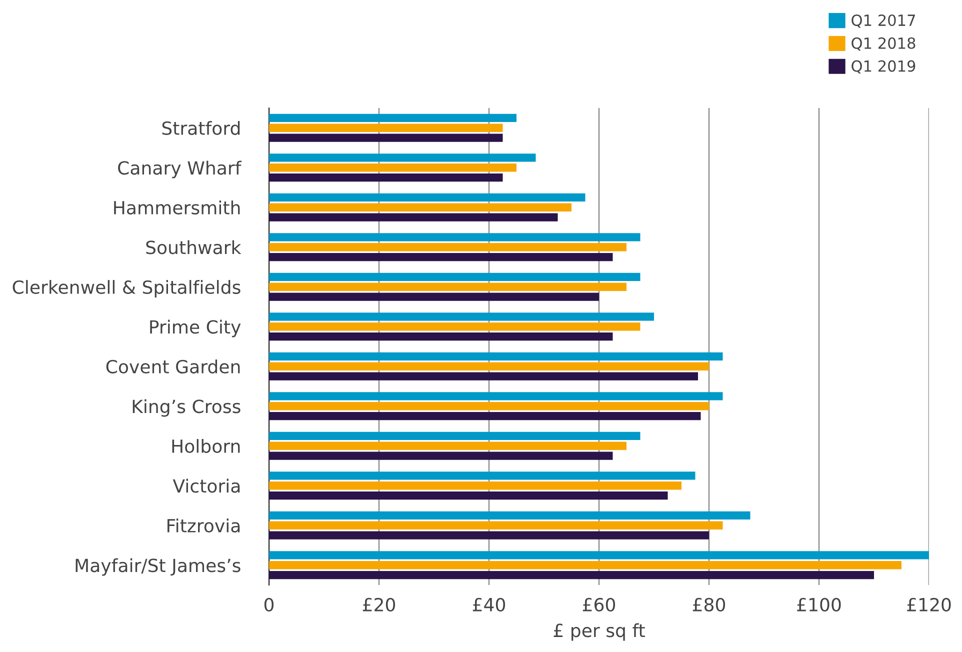 This screenshot has height=652, width=962. Describe the element at coordinates (206, 485) in the screenshot. I see `y-tick-label: Victoria` at that location.